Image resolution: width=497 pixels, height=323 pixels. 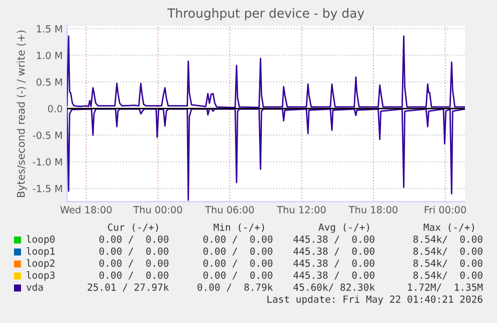 I want to click on legend-label: loop2, so click(x=40, y=264).